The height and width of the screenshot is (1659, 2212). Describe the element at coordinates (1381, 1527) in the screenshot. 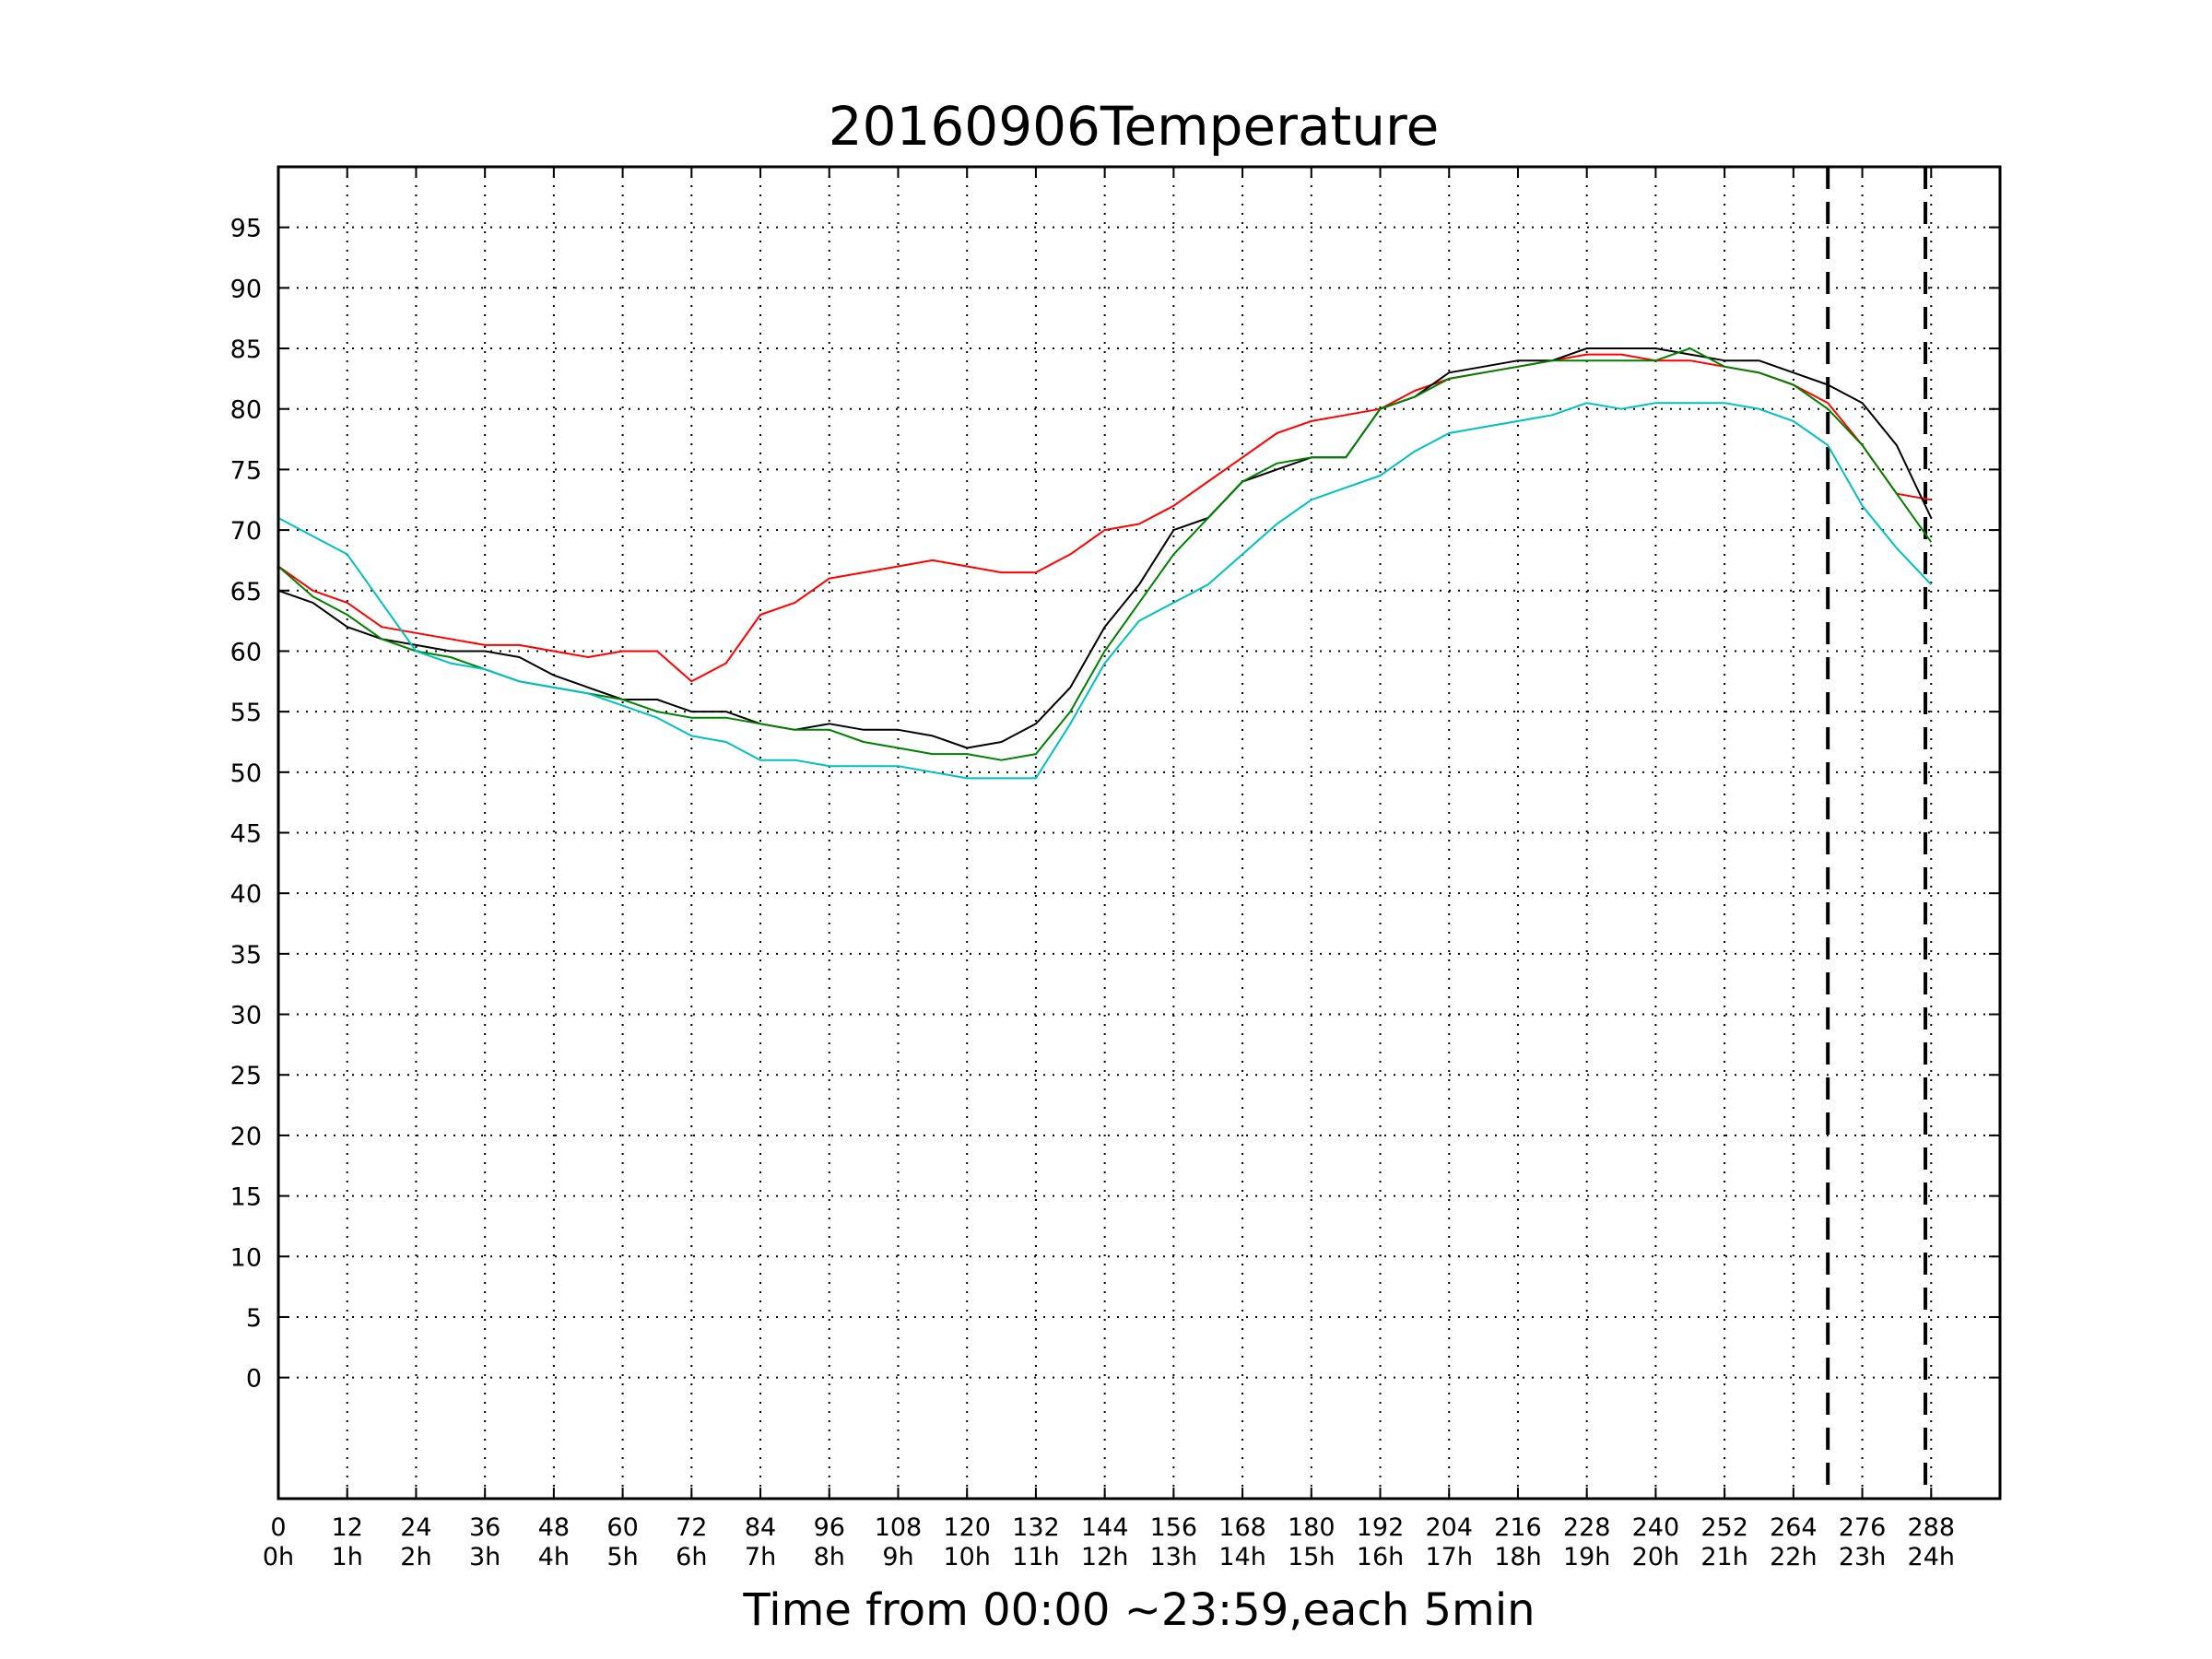

I see `x-tick-label: 192` at that location.